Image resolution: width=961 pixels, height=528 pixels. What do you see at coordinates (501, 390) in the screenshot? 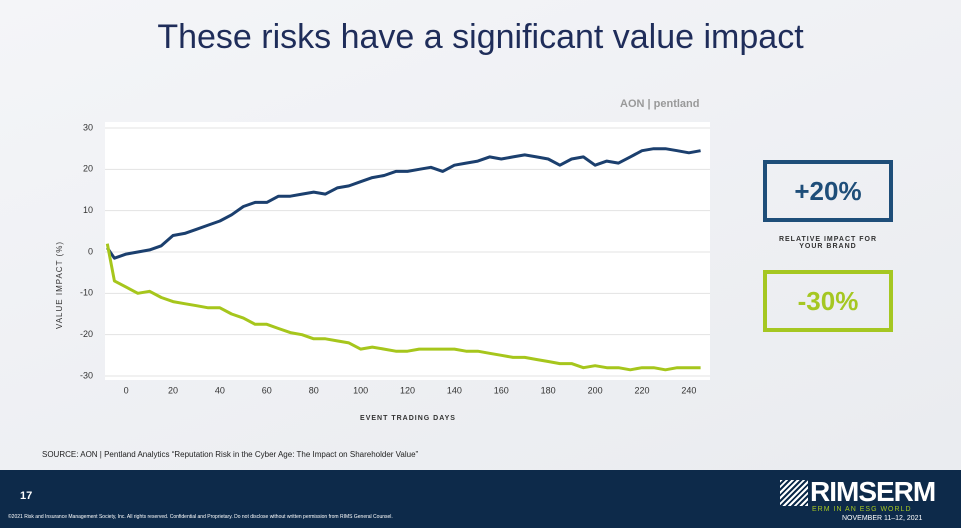
I see `x-tick-label: 160` at bounding box center [501, 390].